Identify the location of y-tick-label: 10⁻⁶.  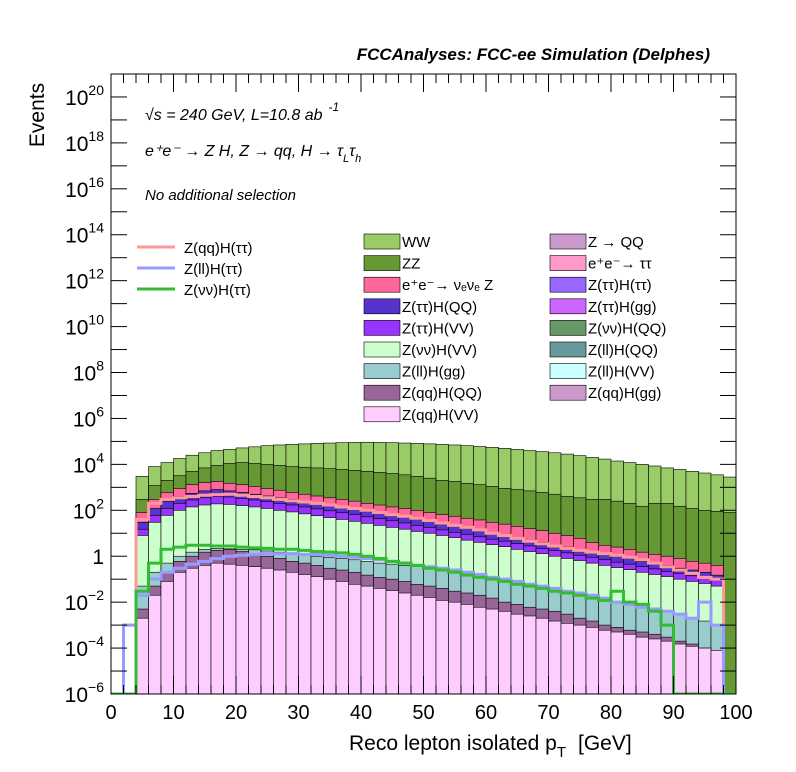
(85, 693).